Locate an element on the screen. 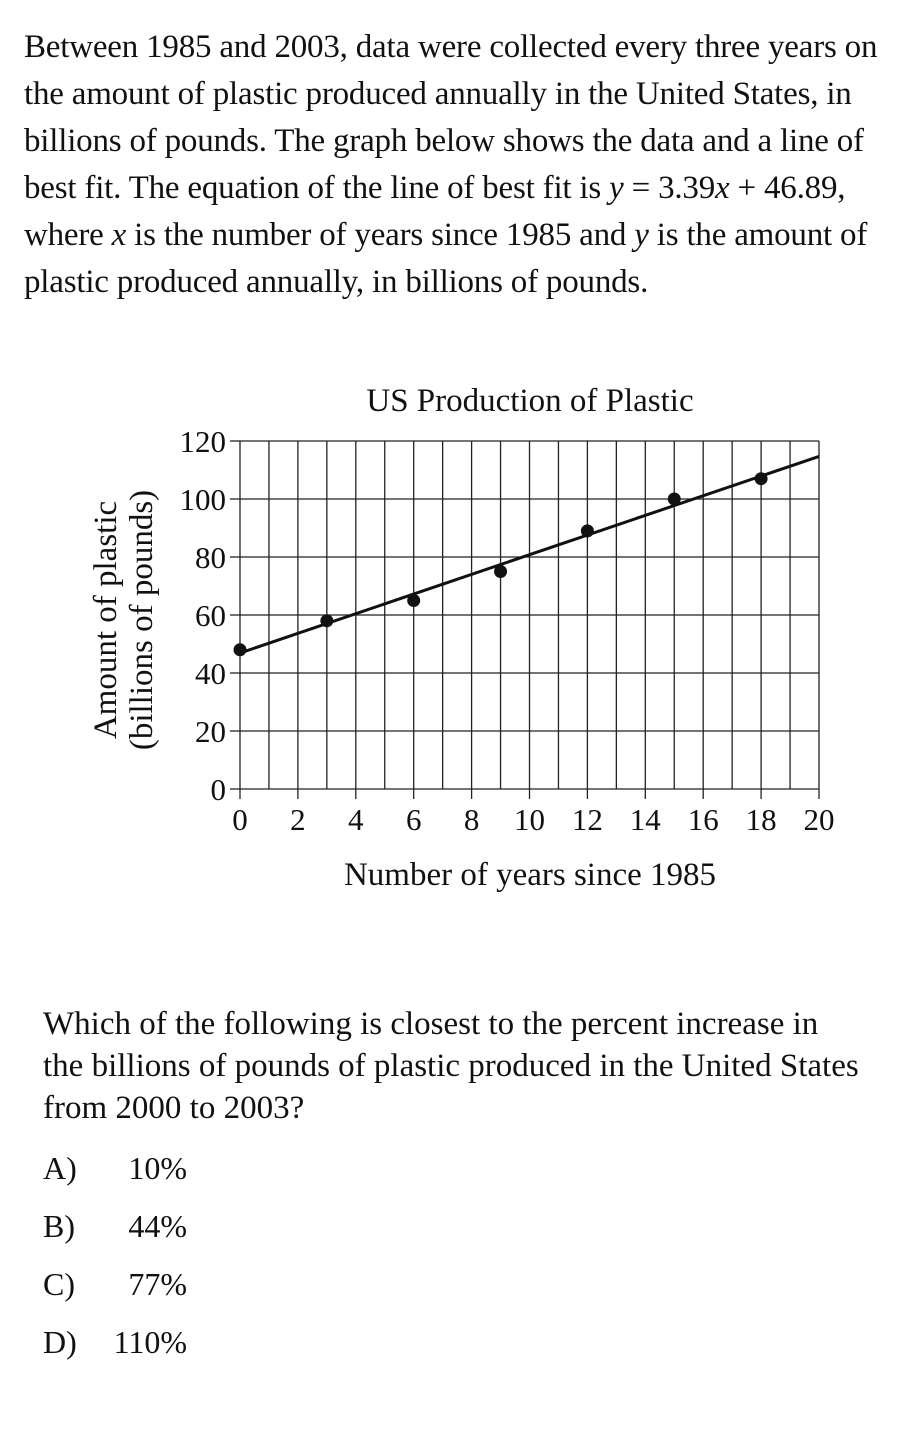  y-tick-label: 40 is located at coordinates (210, 673).